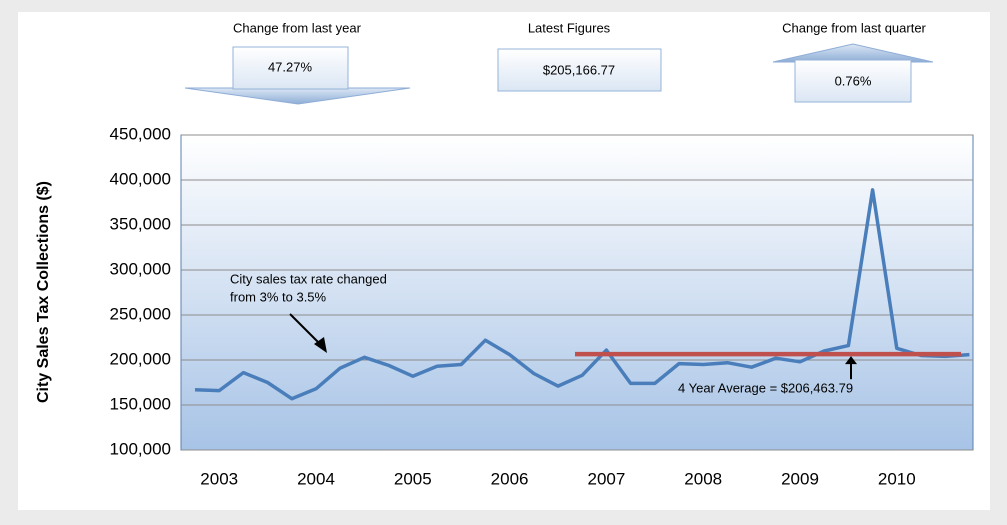 The width and height of the screenshot is (1007, 525). I want to click on y-tick-label: 450,000, so click(140, 133).